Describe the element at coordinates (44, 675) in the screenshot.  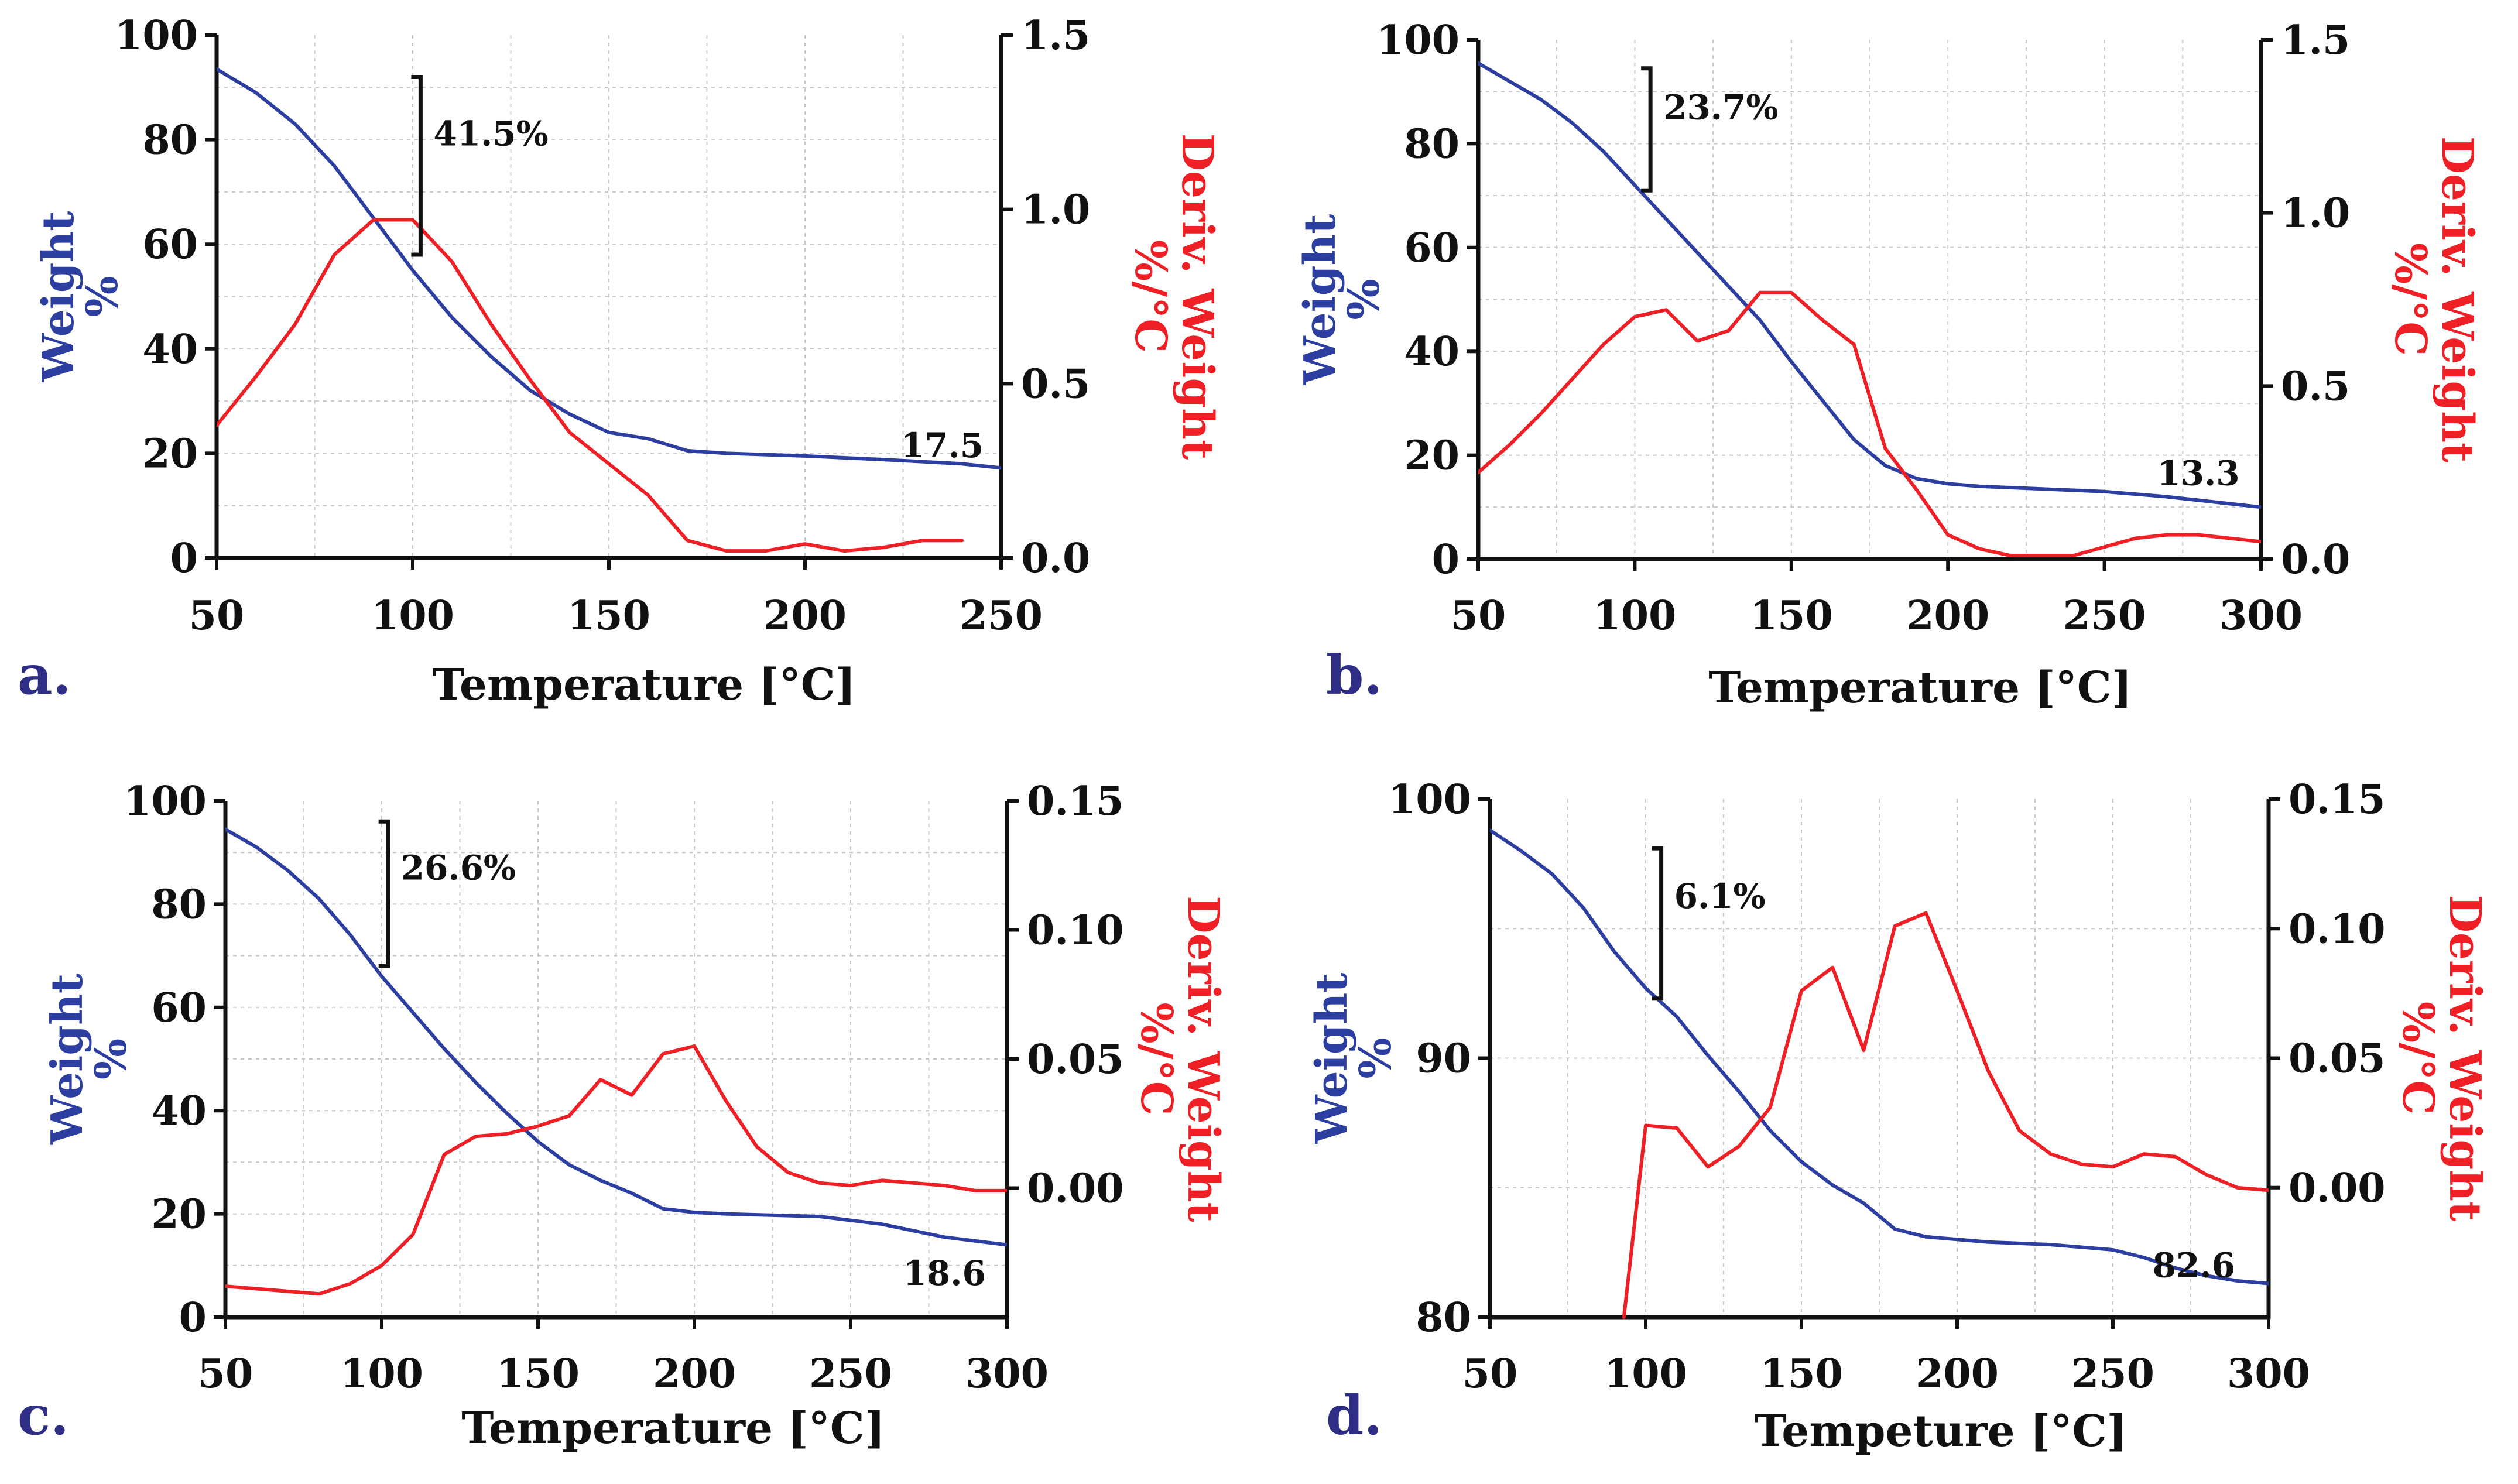
I see `panel-letter: a.` at that location.